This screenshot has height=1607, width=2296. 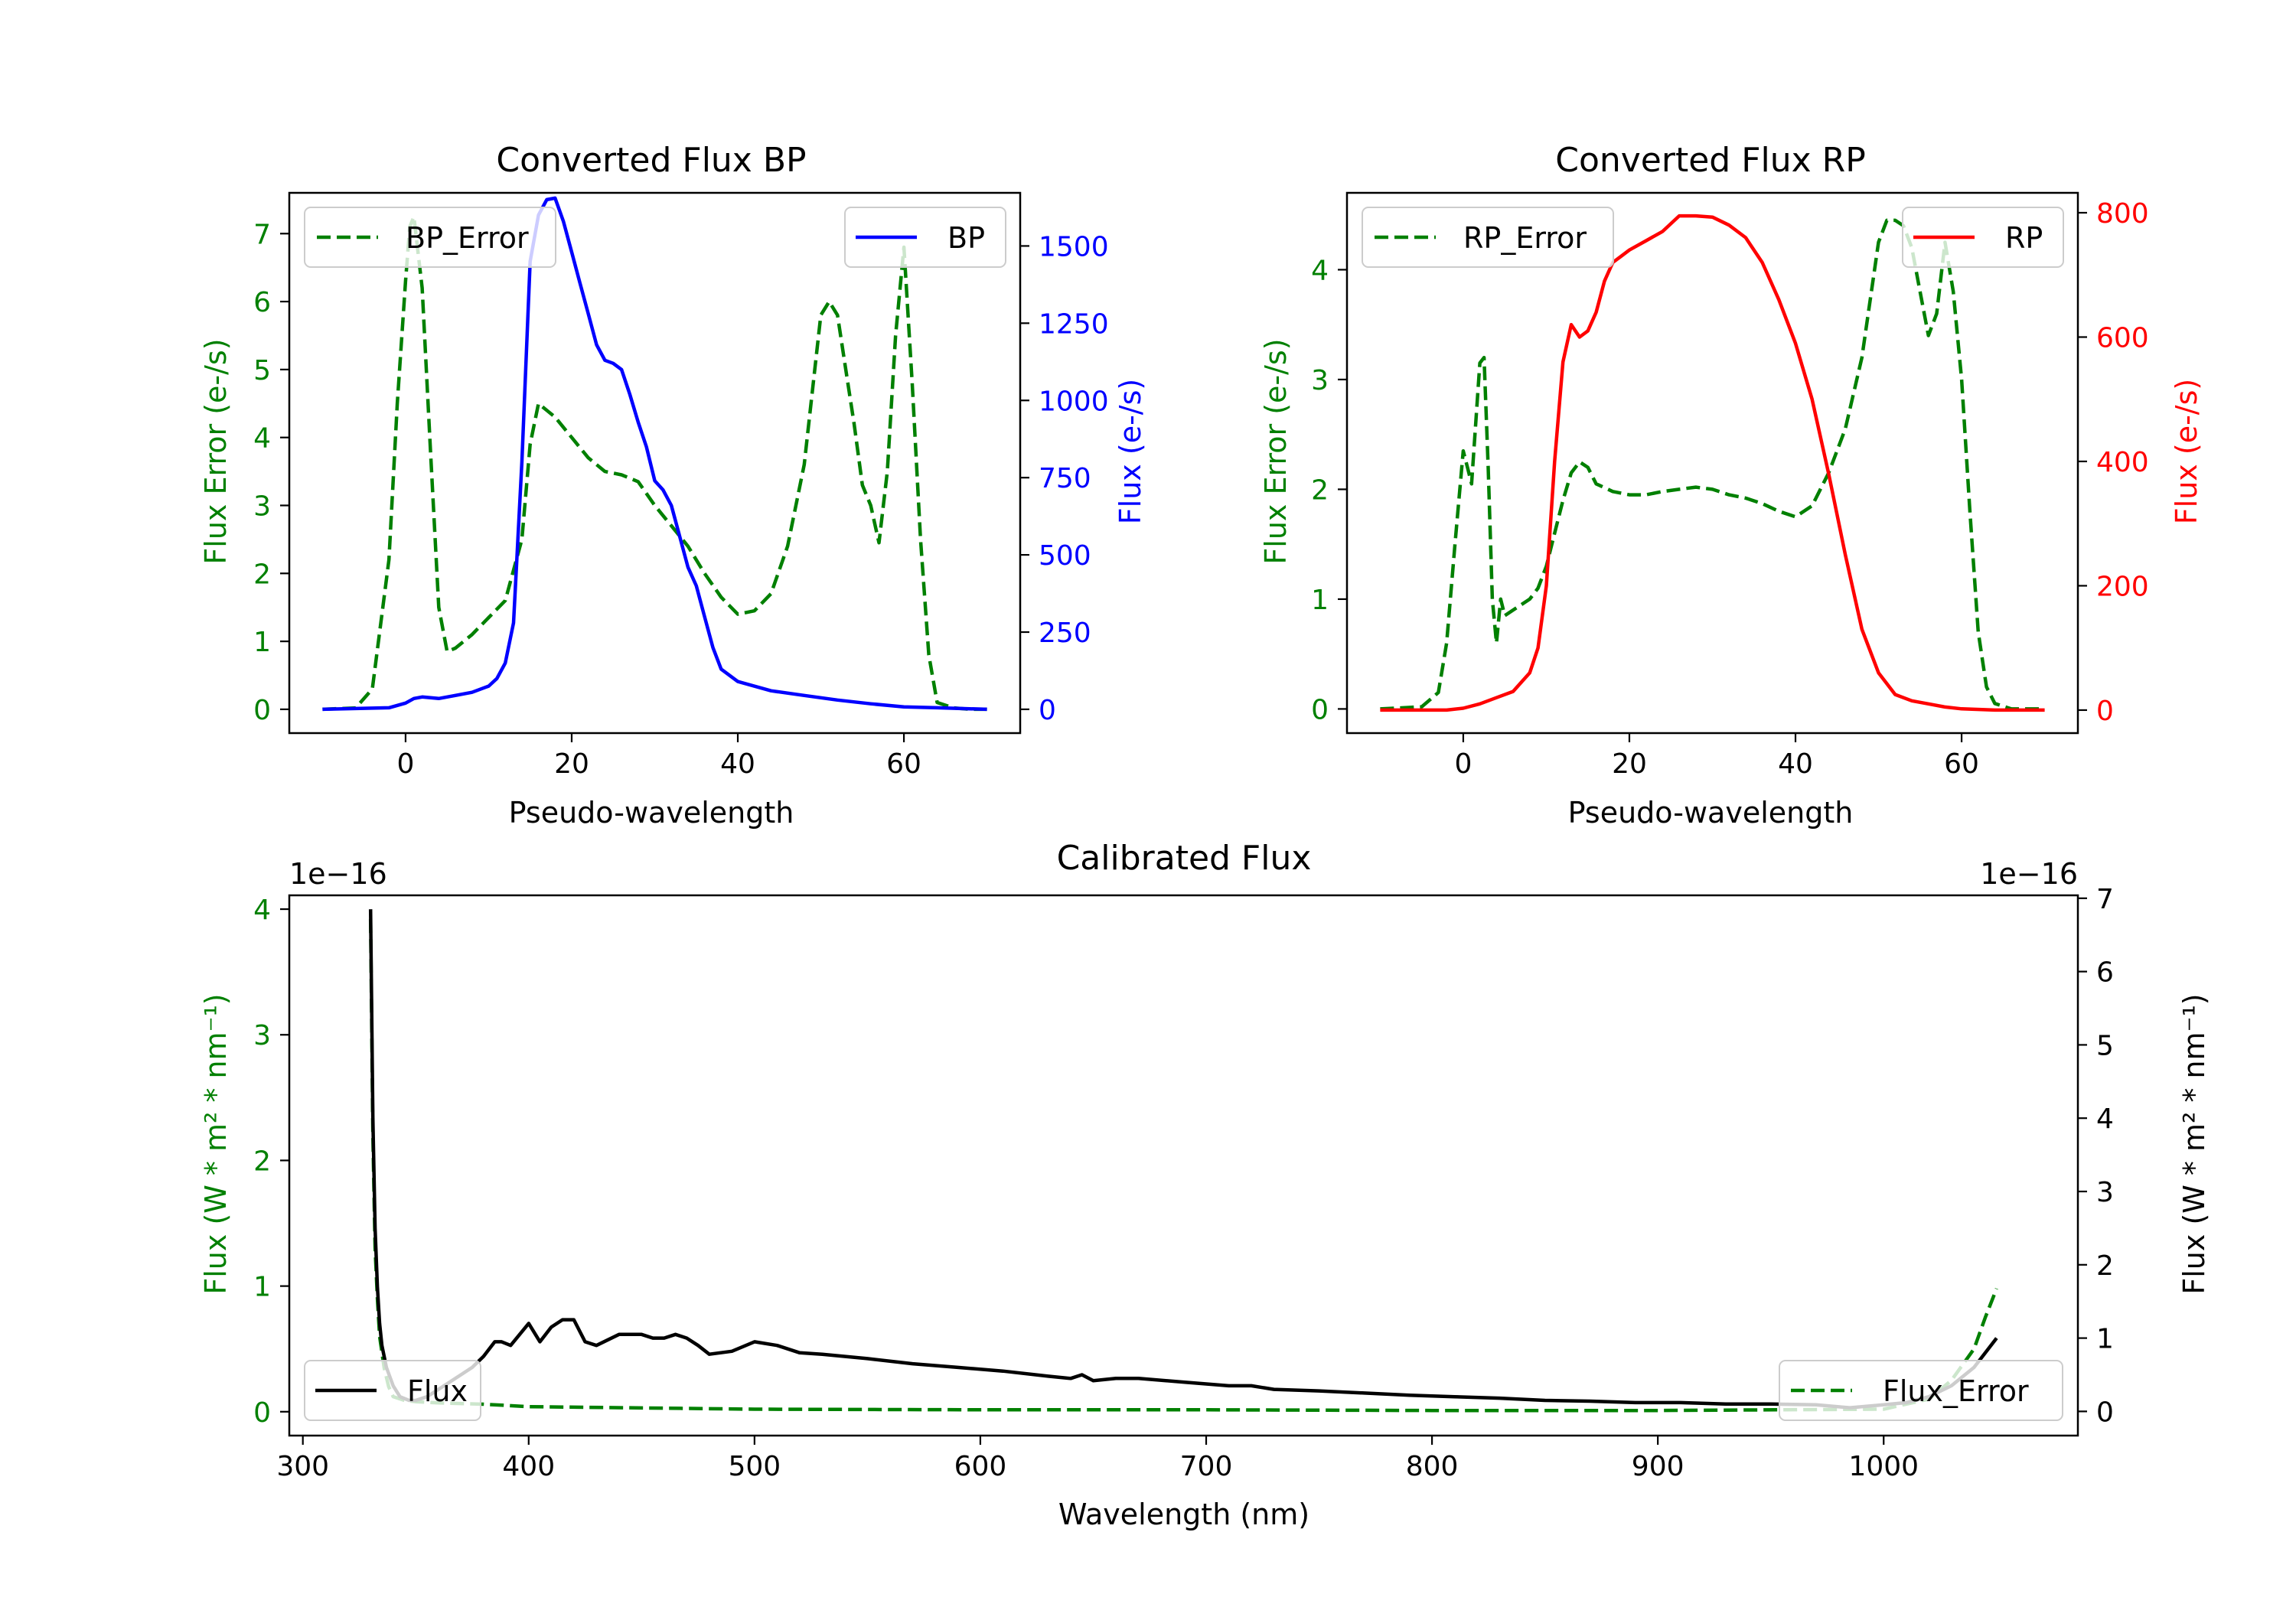 What do you see at coordinates (1206, 1466) in the screenshot?
I see `x-tick-label: 700` at bounding box center [1206, 1466].